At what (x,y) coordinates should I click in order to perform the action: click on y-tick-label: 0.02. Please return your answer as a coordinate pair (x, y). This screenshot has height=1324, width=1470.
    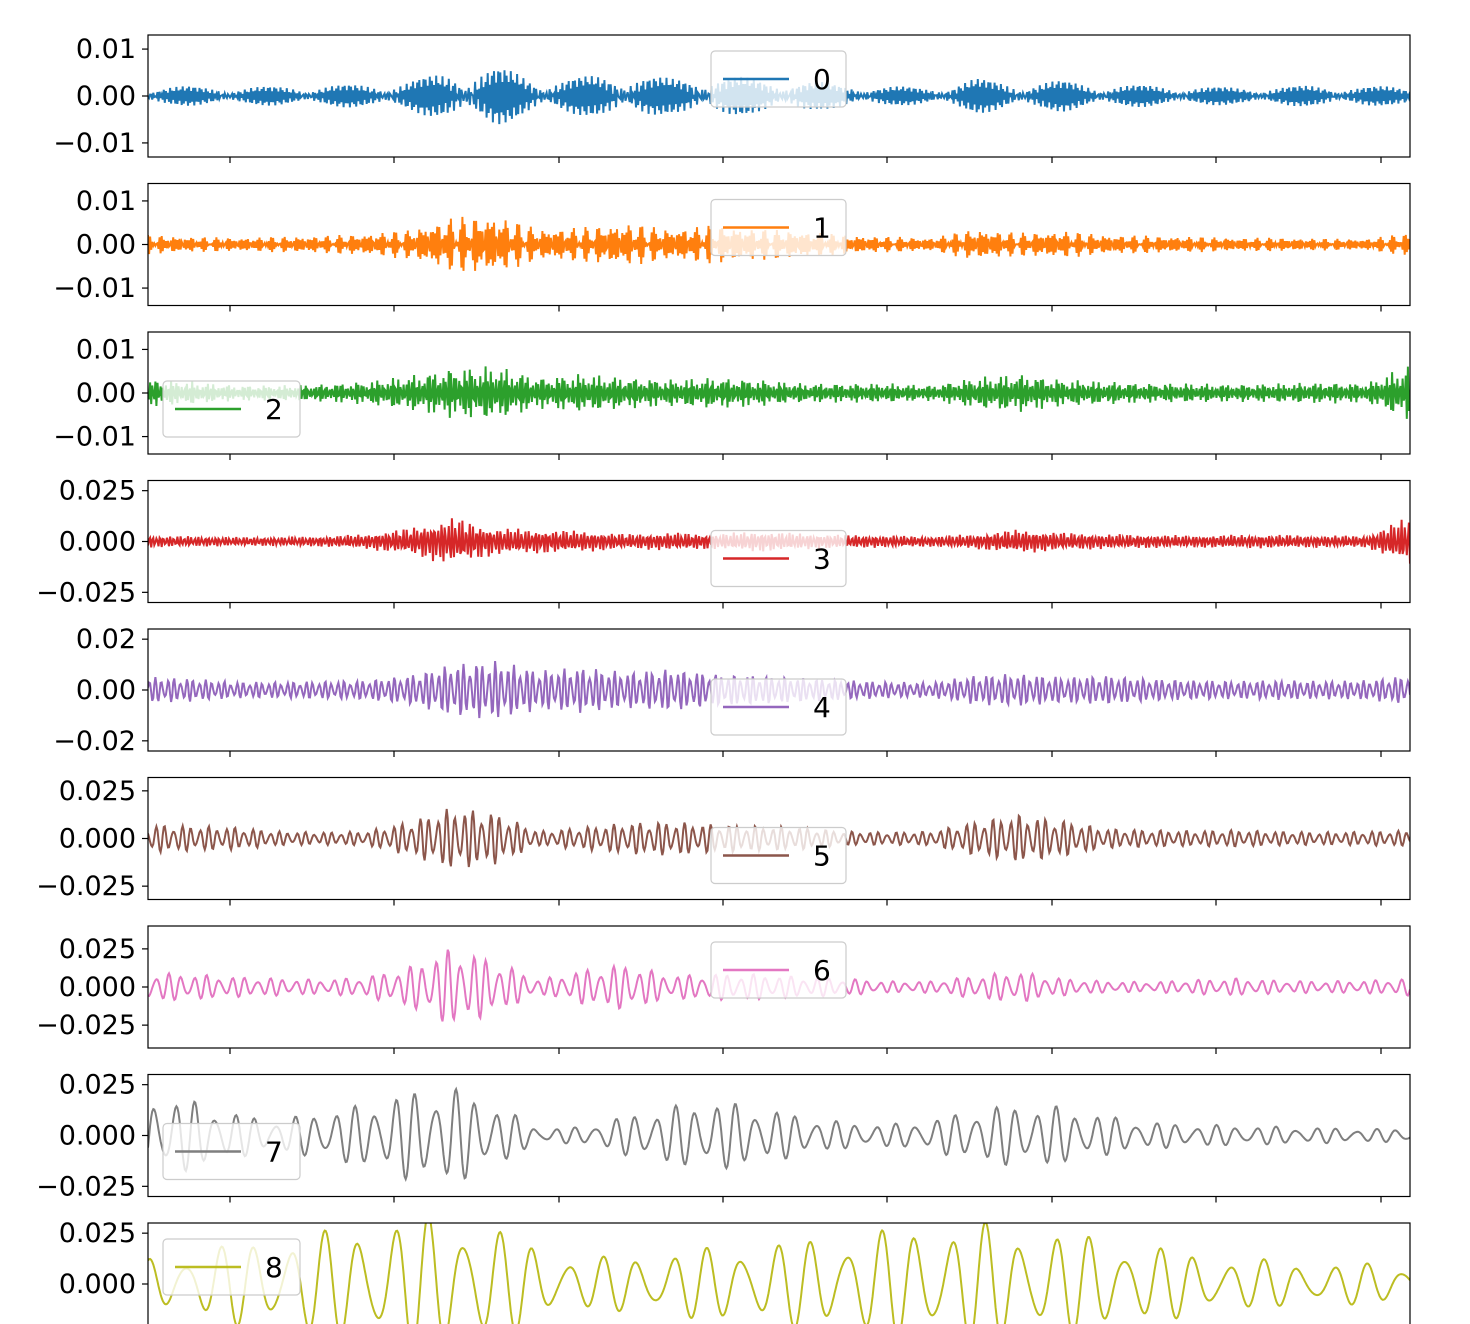
    Looking at the image, I should click on (106, 639).